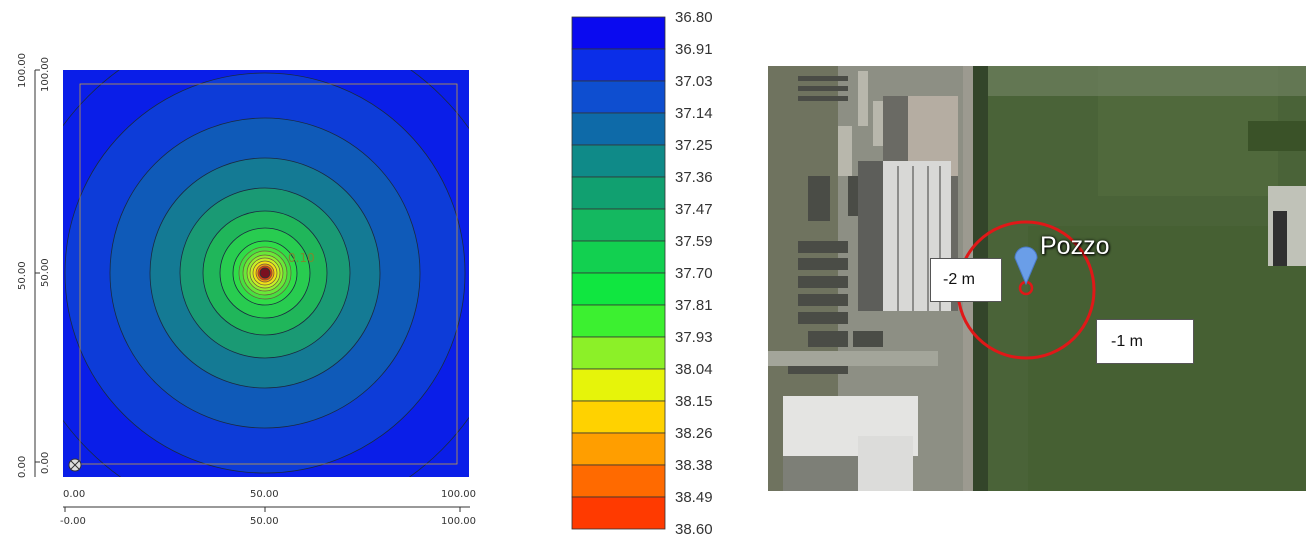 The width and height of the screenshot is (1307, 540). Describe the element at coordinates (45, 463) in the screenshot. I see `y-tick-inner-bottom: 0.00` at that location.